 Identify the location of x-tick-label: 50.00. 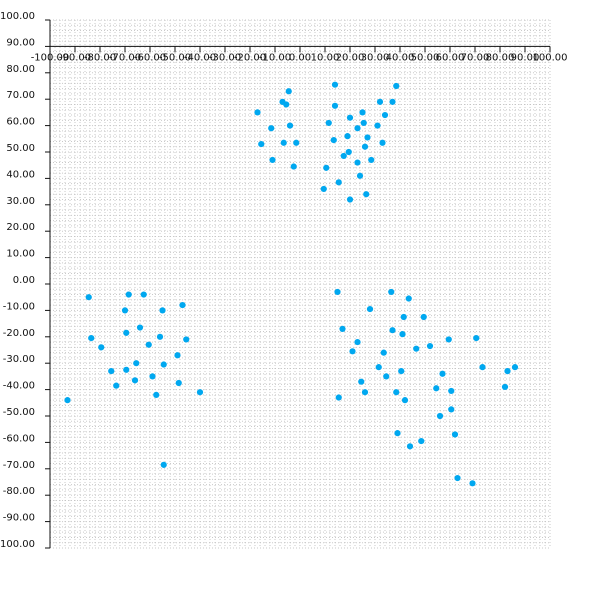
(425, 57).